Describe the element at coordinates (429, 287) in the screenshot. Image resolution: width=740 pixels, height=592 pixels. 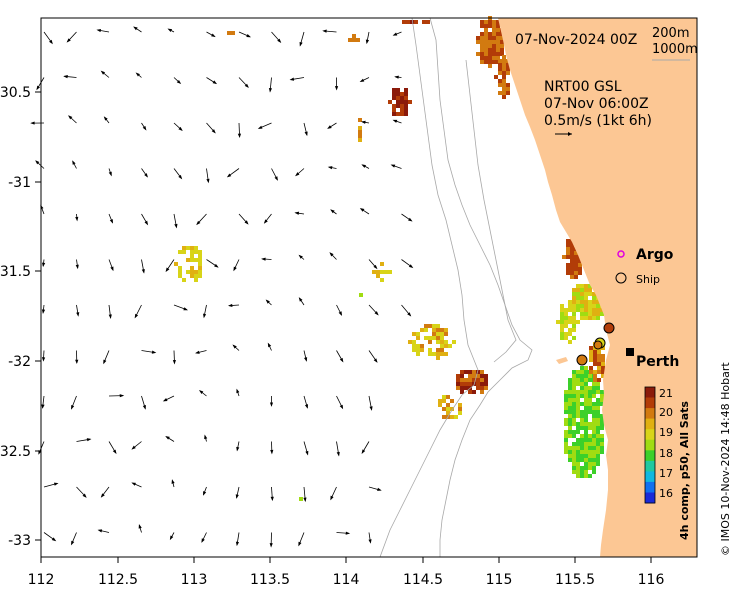
I see `contour-1000m` at that location.